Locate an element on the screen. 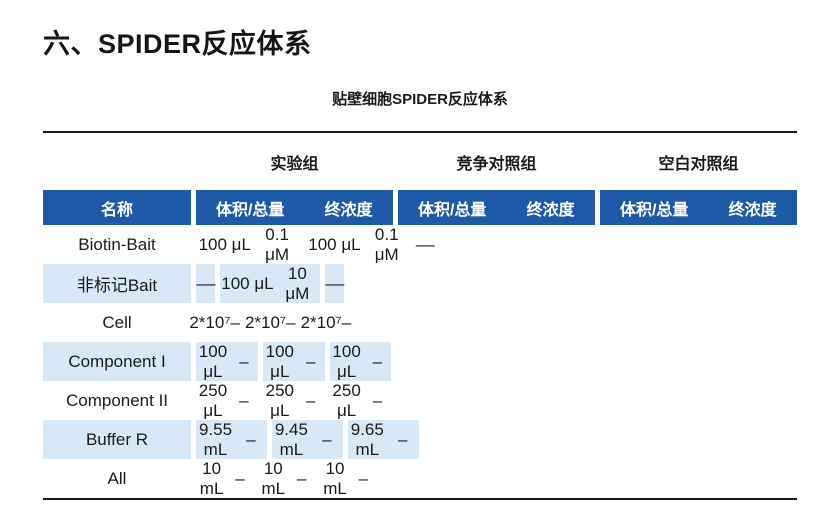  row-1-group-0: – – is located at coordinates (205, 283).